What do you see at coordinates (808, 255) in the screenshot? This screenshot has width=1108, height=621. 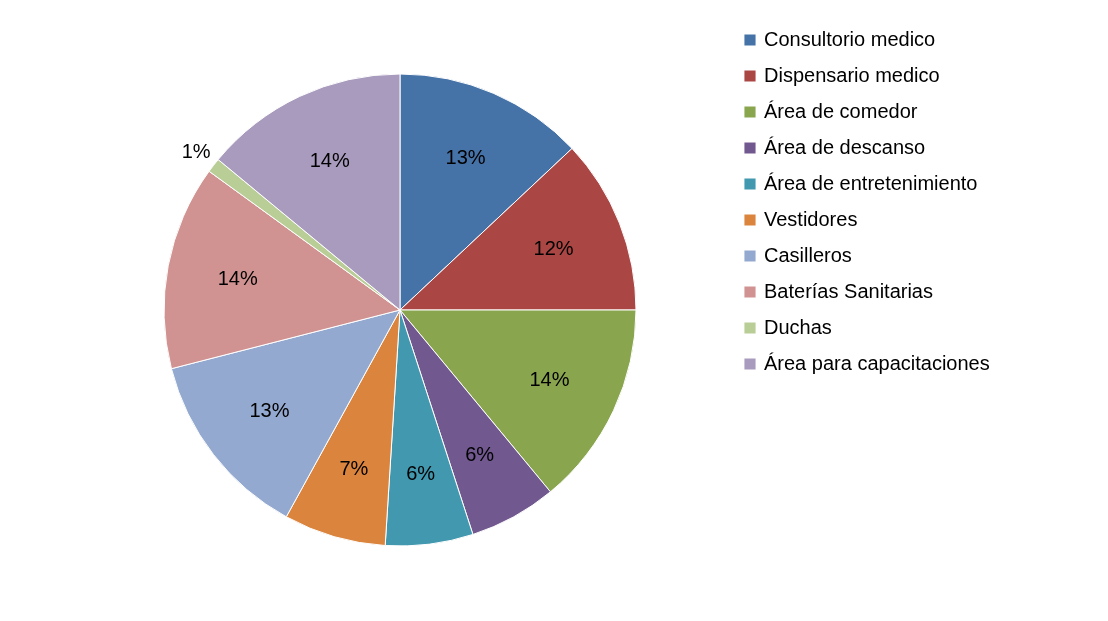 I see `legend-label: Casilleros` at bounding box center [808, 255].